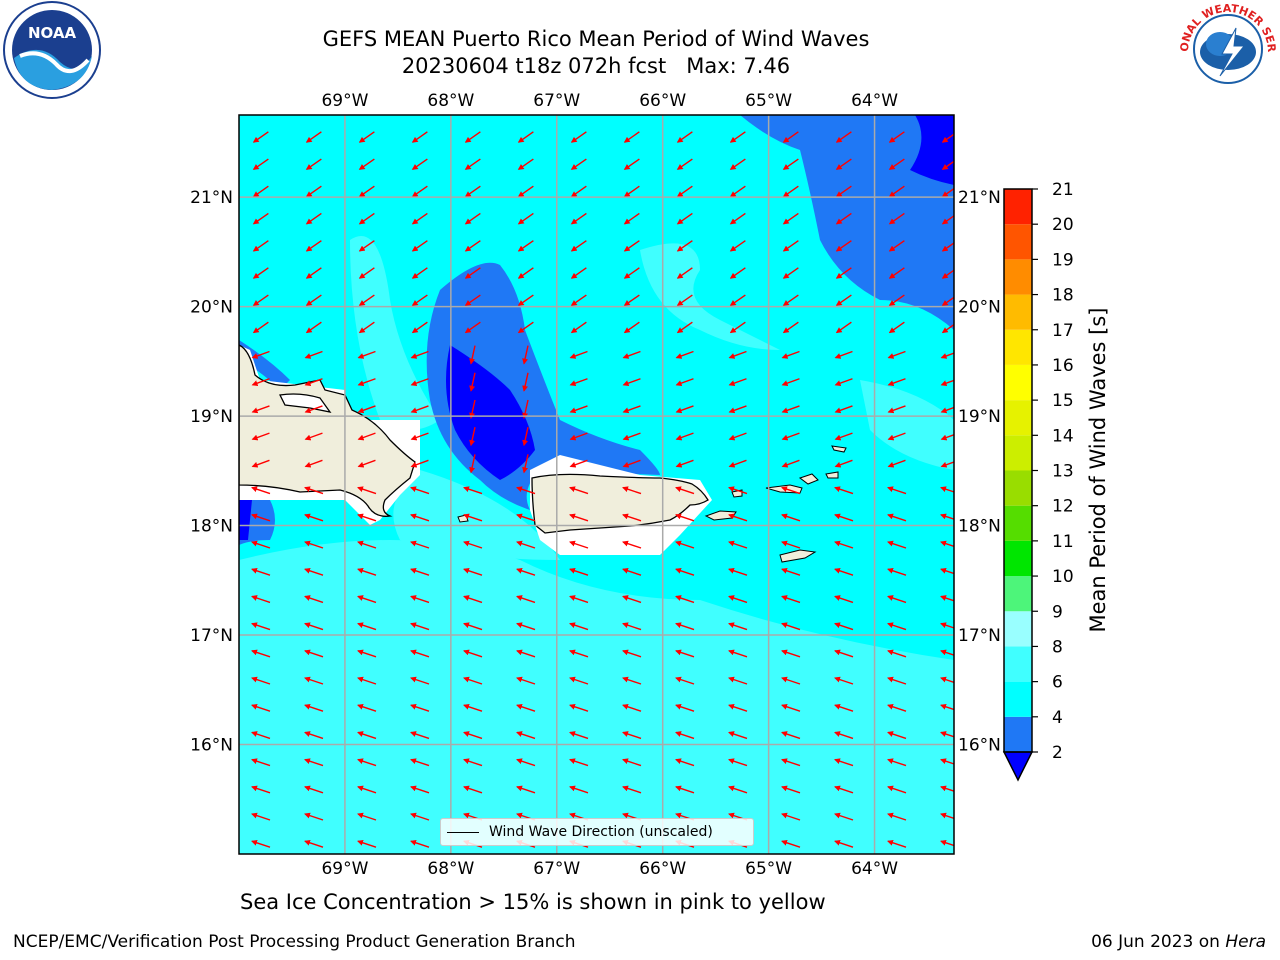 This screenshot has width=1280, height=960. What do you see at coordinates (1018, 766) in the screenshot?
I see `colorbar-underflow` at bounding box center [1018, 766].